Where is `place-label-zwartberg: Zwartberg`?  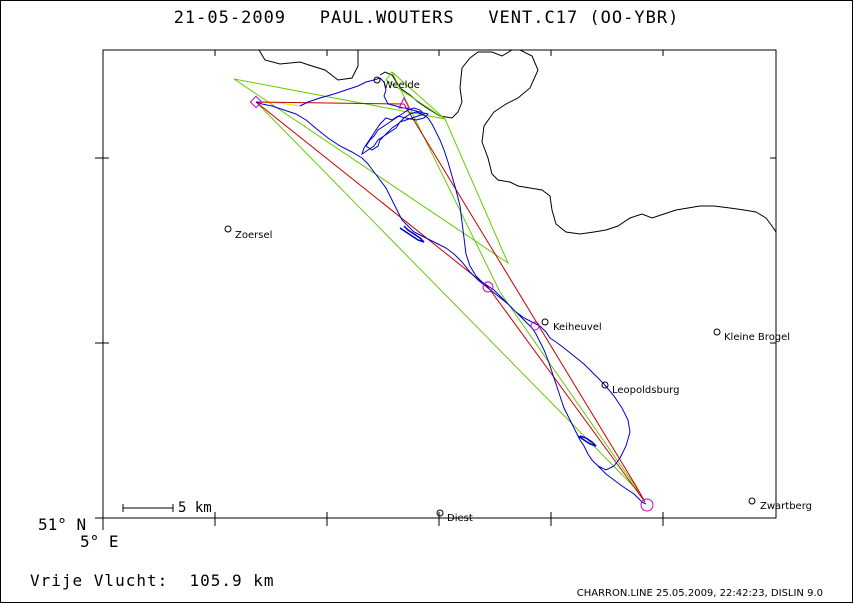 place-label-zwartberg: Zwartberg is located at coordinates (786, 506).